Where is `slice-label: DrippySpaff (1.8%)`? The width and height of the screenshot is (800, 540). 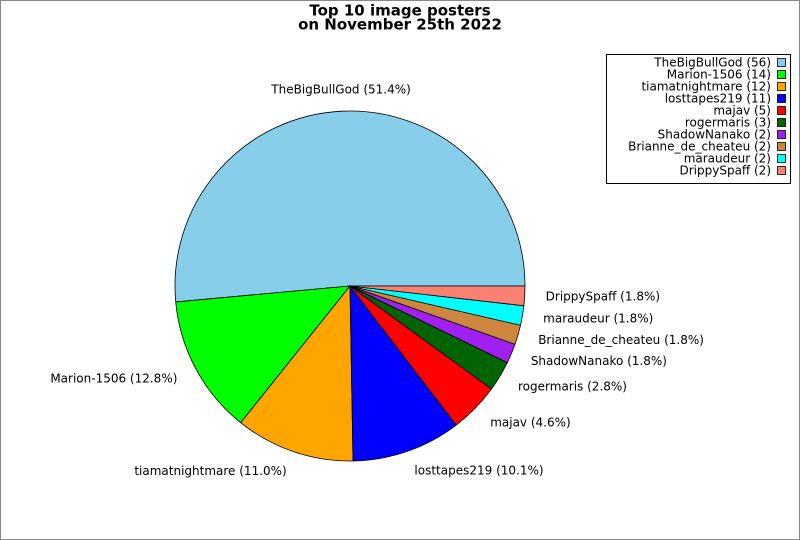
slice-label: DrippySpaff (1.8%) is located at coordinates (603, 297).